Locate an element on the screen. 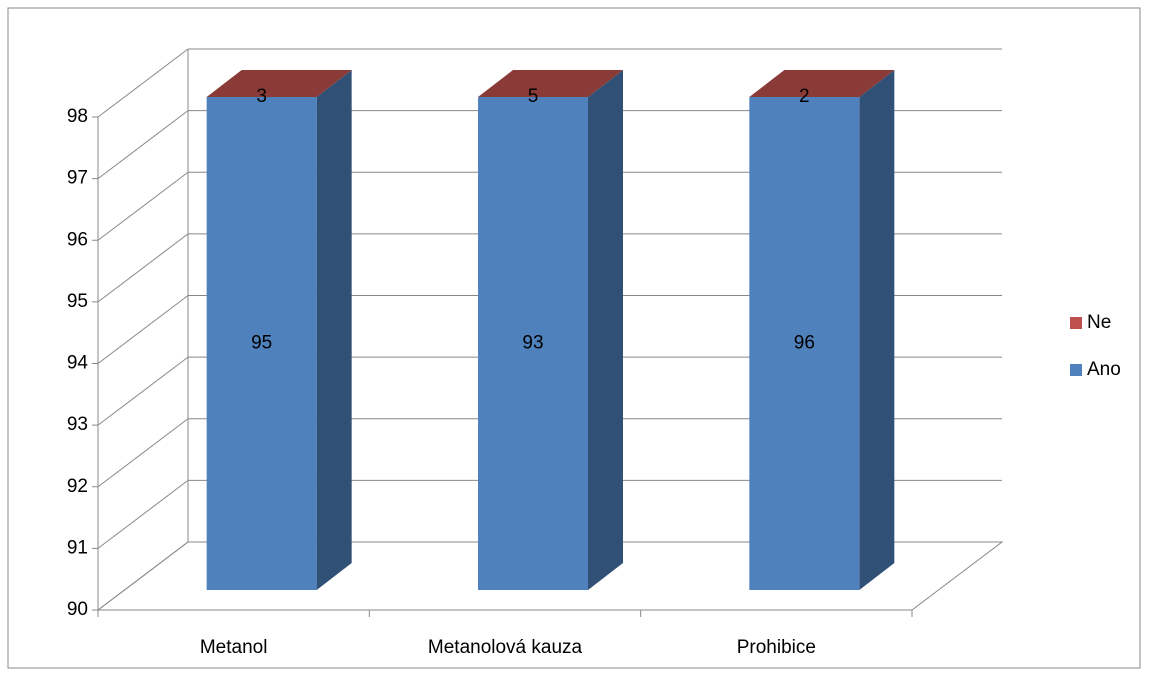 The height and width of the screenshot is (682, 1149). x-tick-label: Prohibice is located at coordinates (776, 647).